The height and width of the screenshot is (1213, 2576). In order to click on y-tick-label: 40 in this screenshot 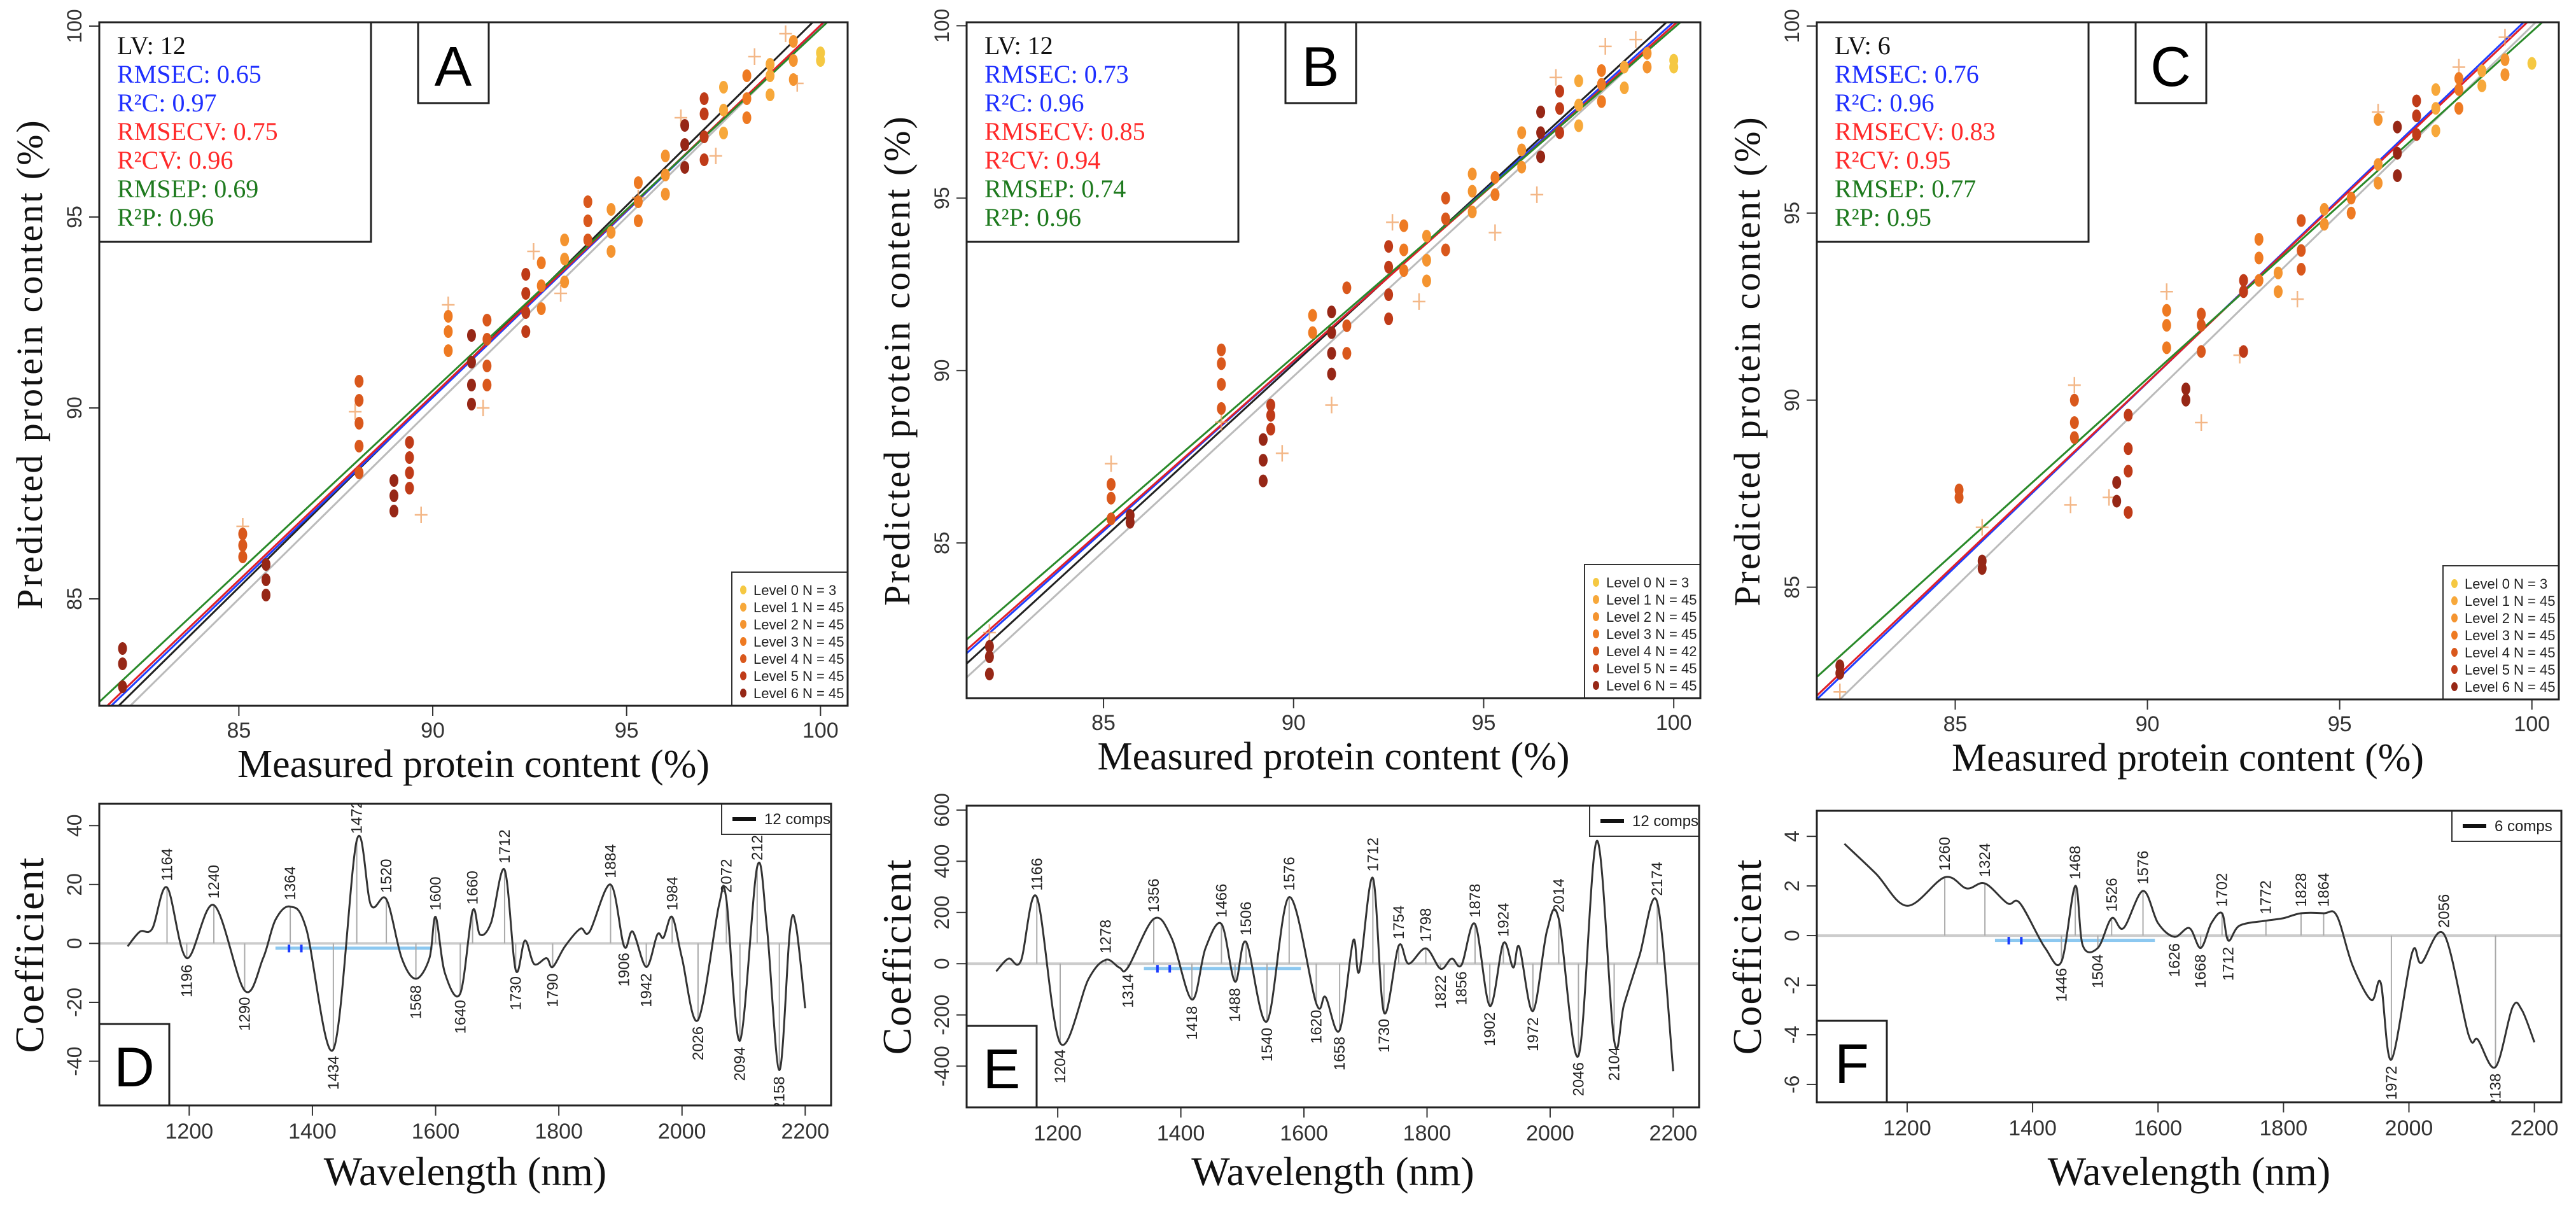, I will do `click(74, 825)`.